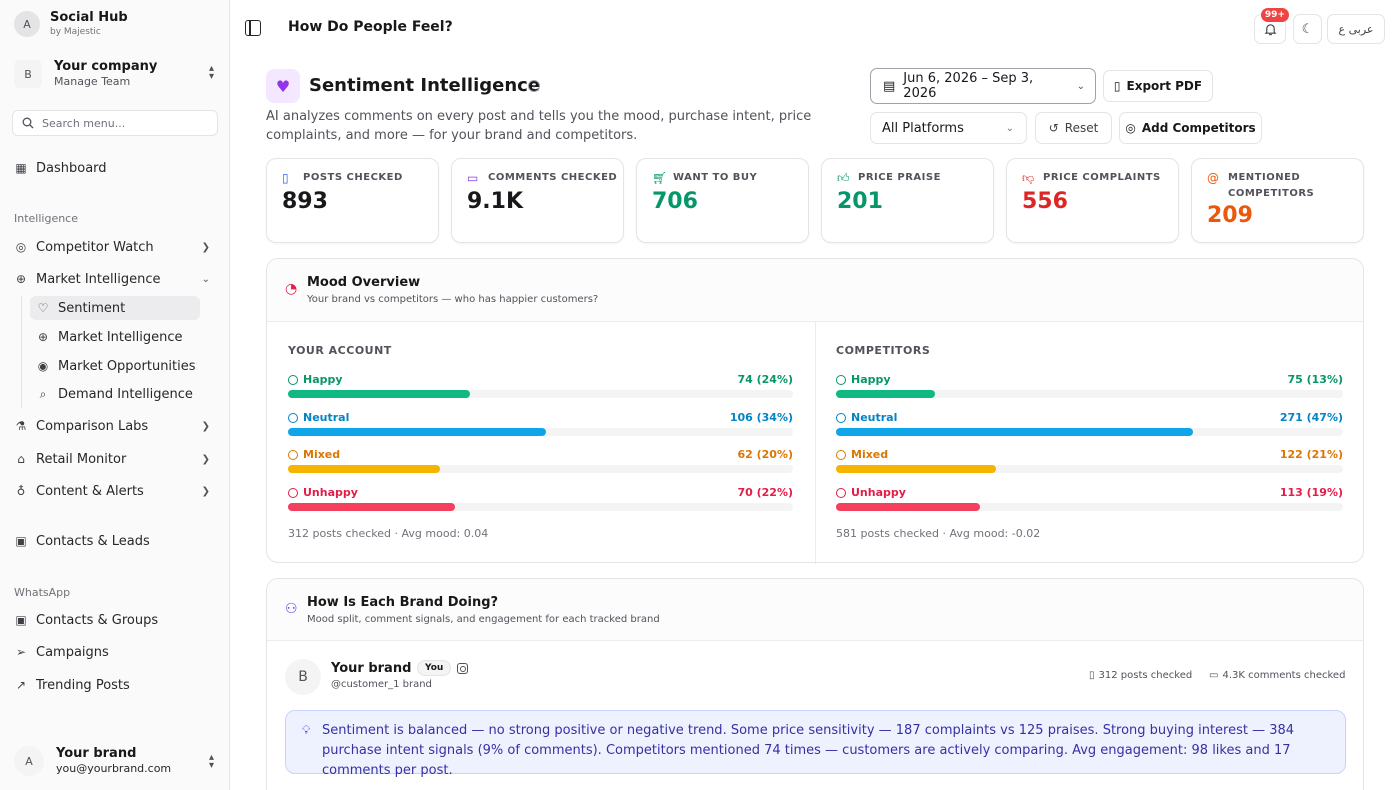 The image size is (1400, 790). I want to click on mood-row-value: 75 (13%), so click(1315, 379).